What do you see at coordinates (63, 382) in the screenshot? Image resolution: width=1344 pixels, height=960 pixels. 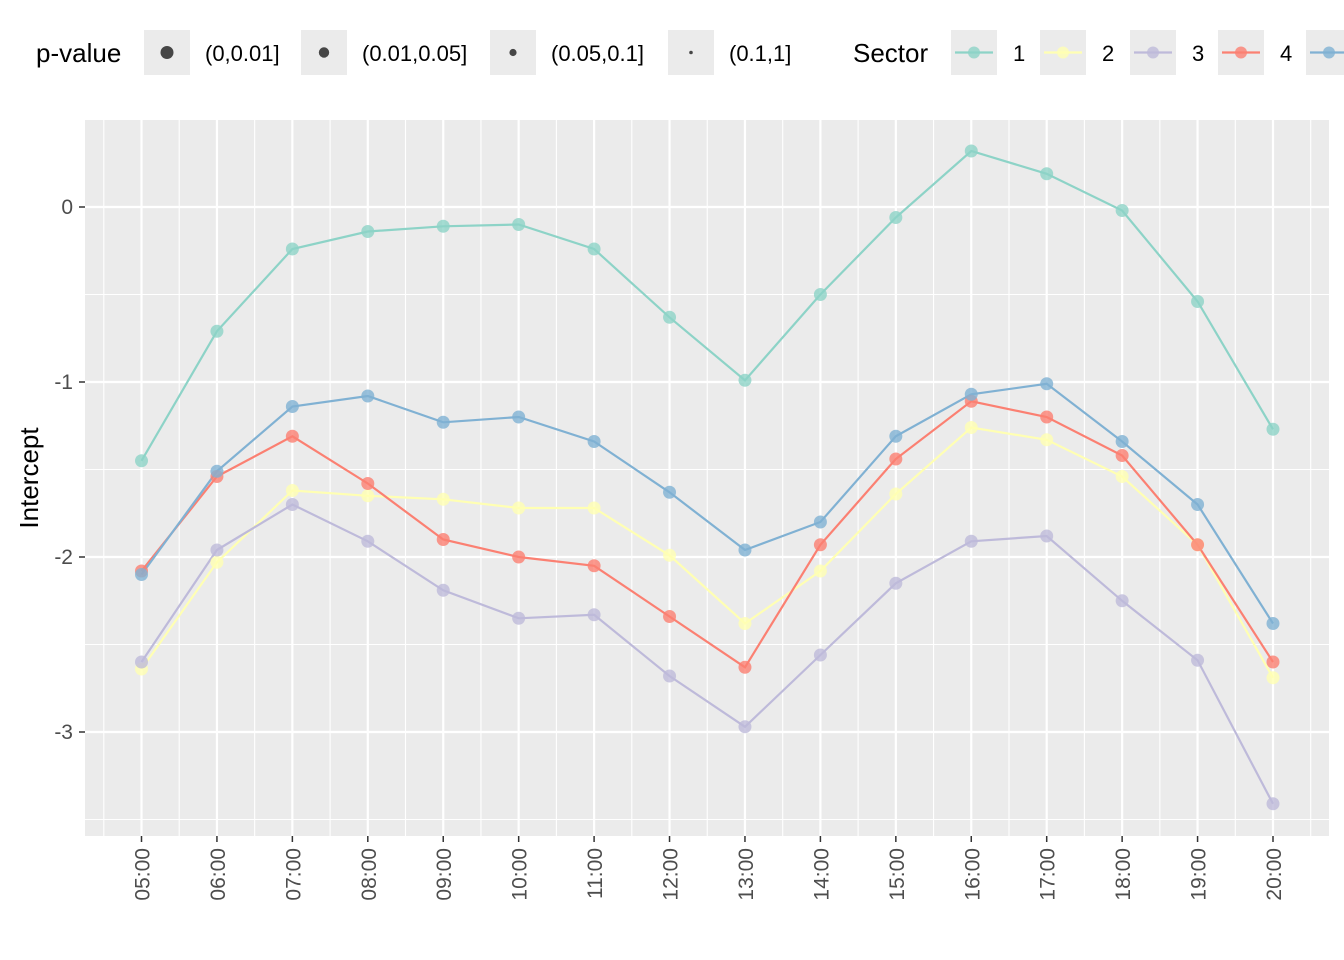 I see `y-tick-label: -1` at bounding box center [63, 382].